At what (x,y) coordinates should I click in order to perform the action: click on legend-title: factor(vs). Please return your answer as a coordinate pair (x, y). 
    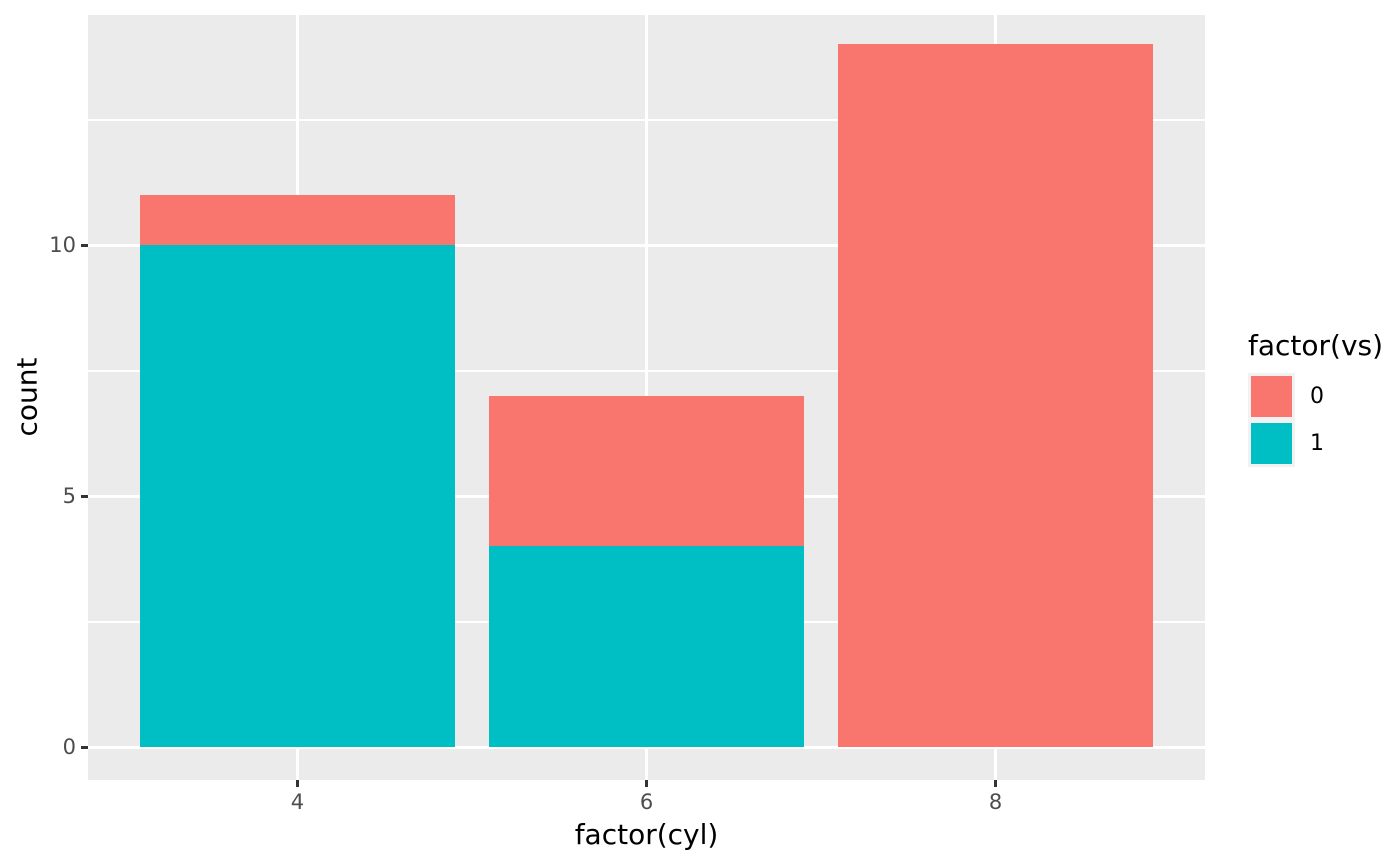
    Looking at the image, I should click on (1316, 345).